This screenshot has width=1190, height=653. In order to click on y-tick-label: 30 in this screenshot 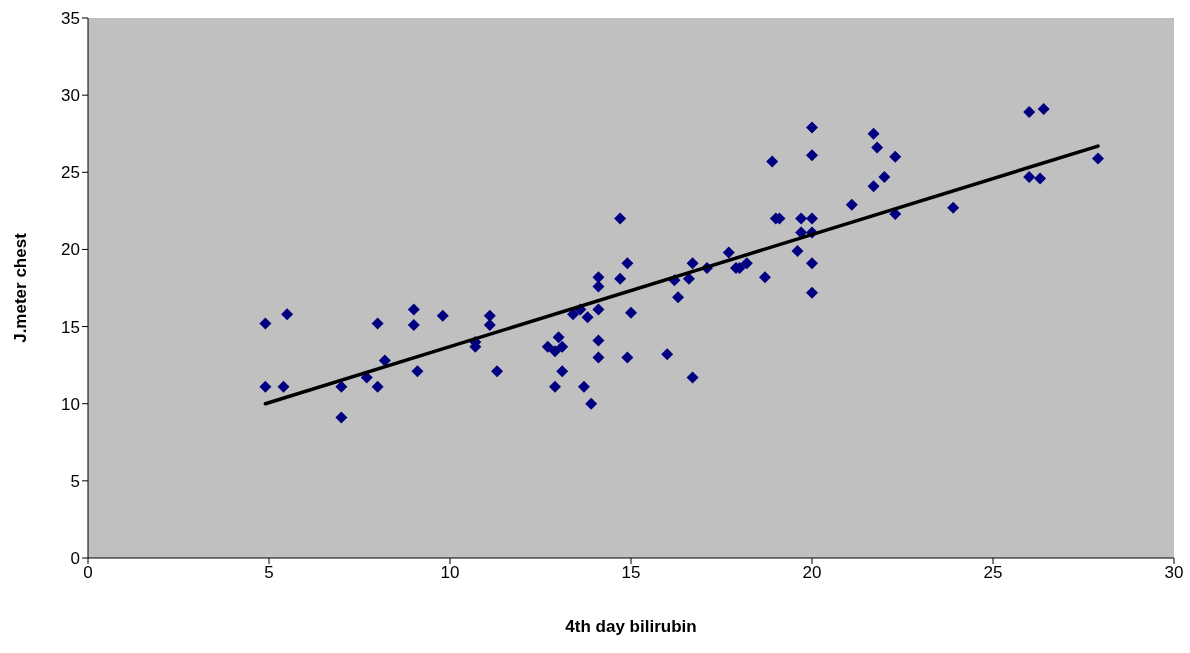, I will do `click(70, 96)`.